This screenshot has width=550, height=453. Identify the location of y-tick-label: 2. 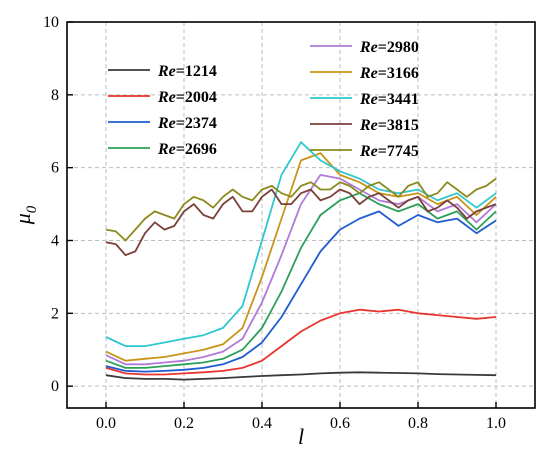
(55, 313).